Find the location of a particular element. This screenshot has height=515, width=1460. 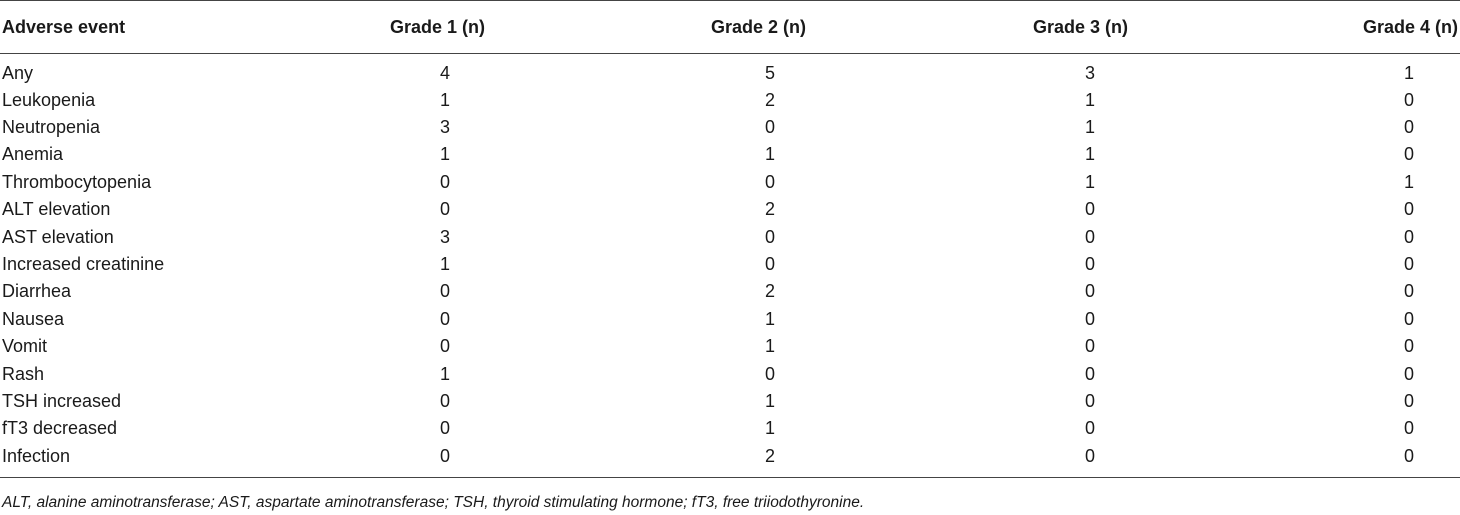

adverse-event-name: Any is located at coordinates (18, 72).